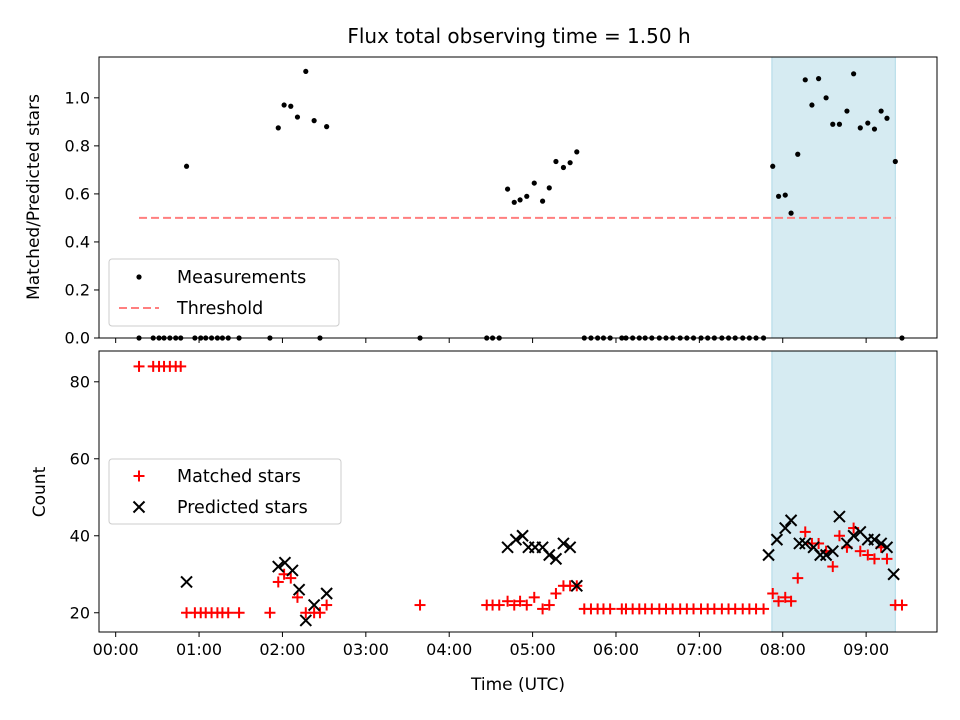  I want to click on bottom-y-tick-label: 20, so click(80, 612).